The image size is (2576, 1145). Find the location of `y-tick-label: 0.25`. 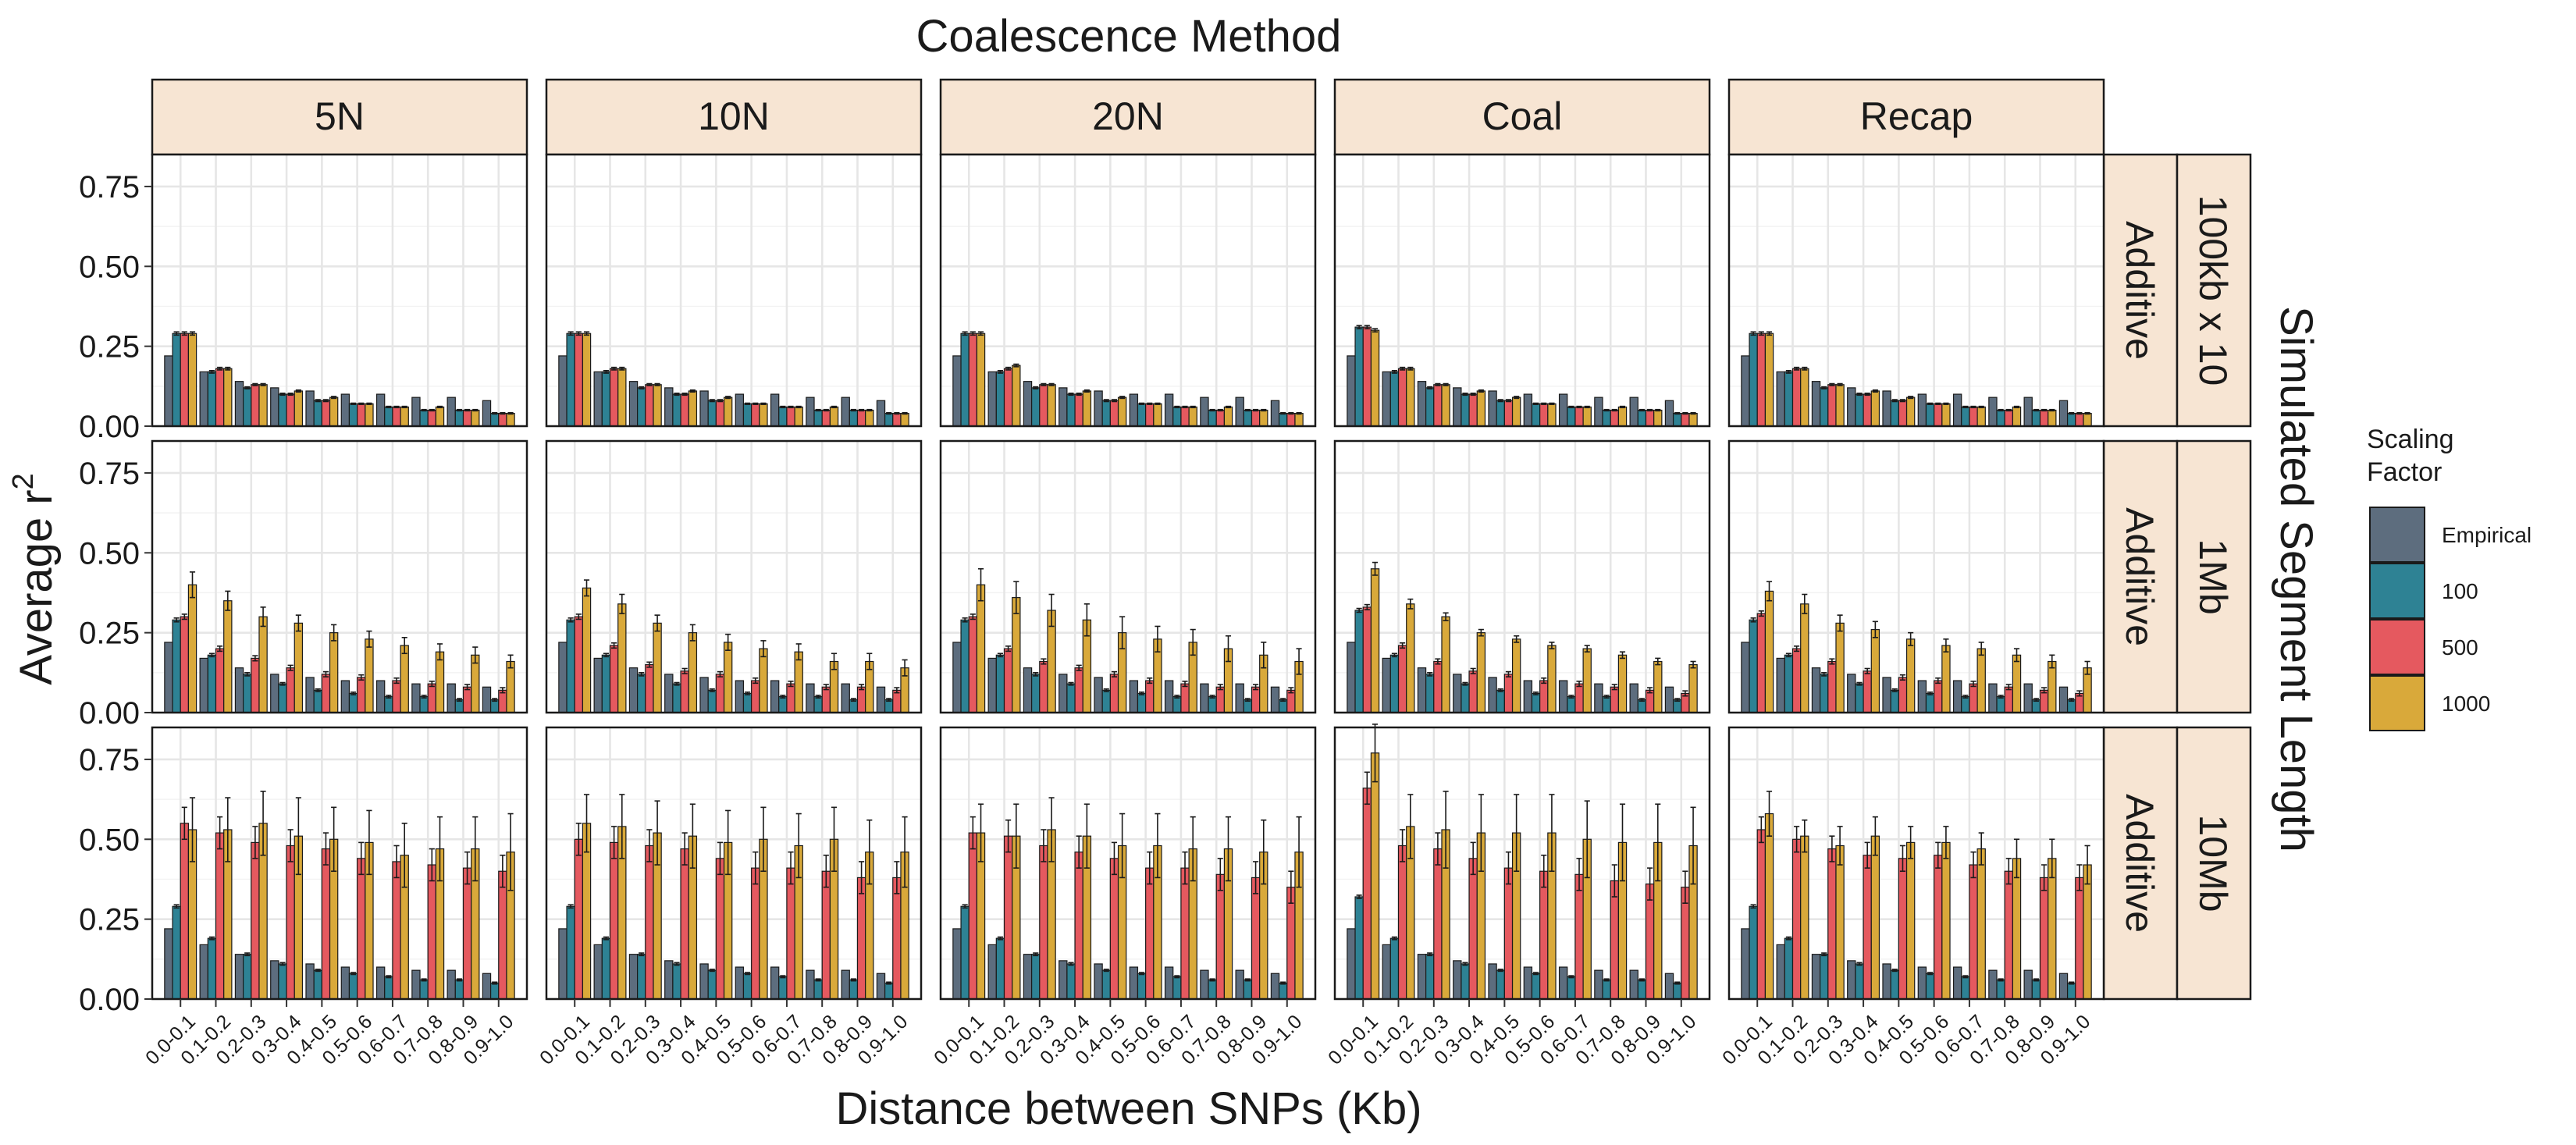

y-tick-label: 0.25 is located at coordinates (109, 347).